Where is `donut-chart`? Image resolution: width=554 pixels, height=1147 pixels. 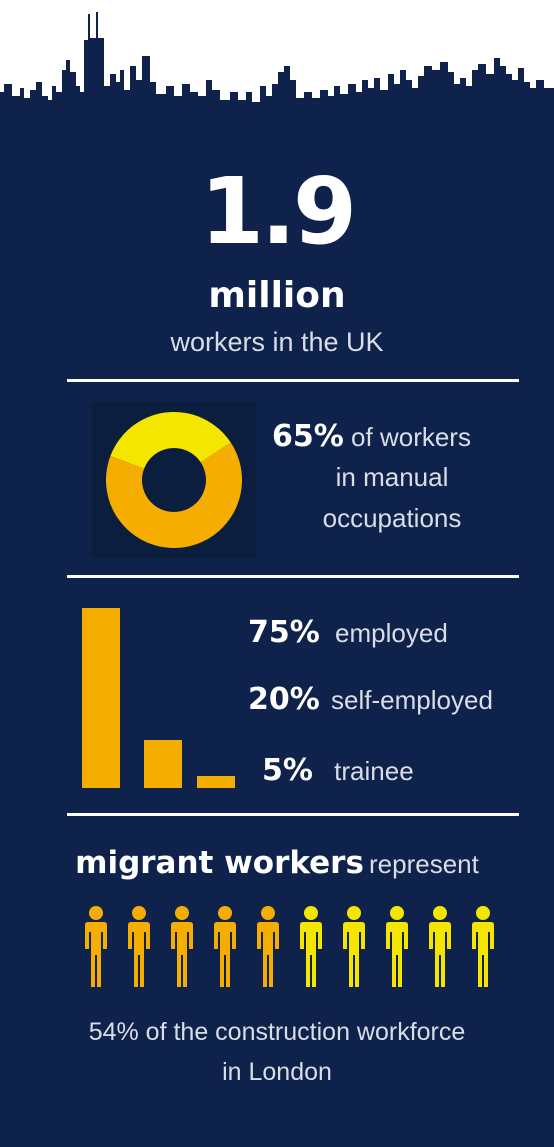 donut-chart is located at coordinates (174, 480).